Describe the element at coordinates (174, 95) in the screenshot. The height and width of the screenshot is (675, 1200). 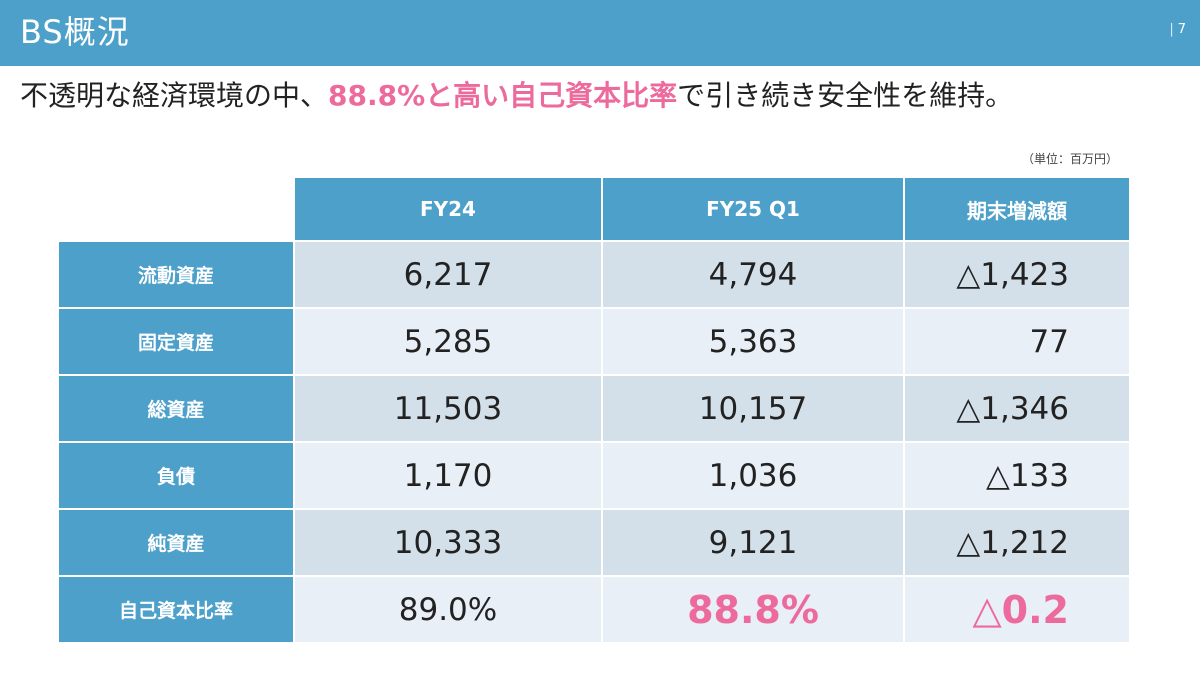
I see `subtitle-prefix: 不透明な経済環境の中、` at that location.